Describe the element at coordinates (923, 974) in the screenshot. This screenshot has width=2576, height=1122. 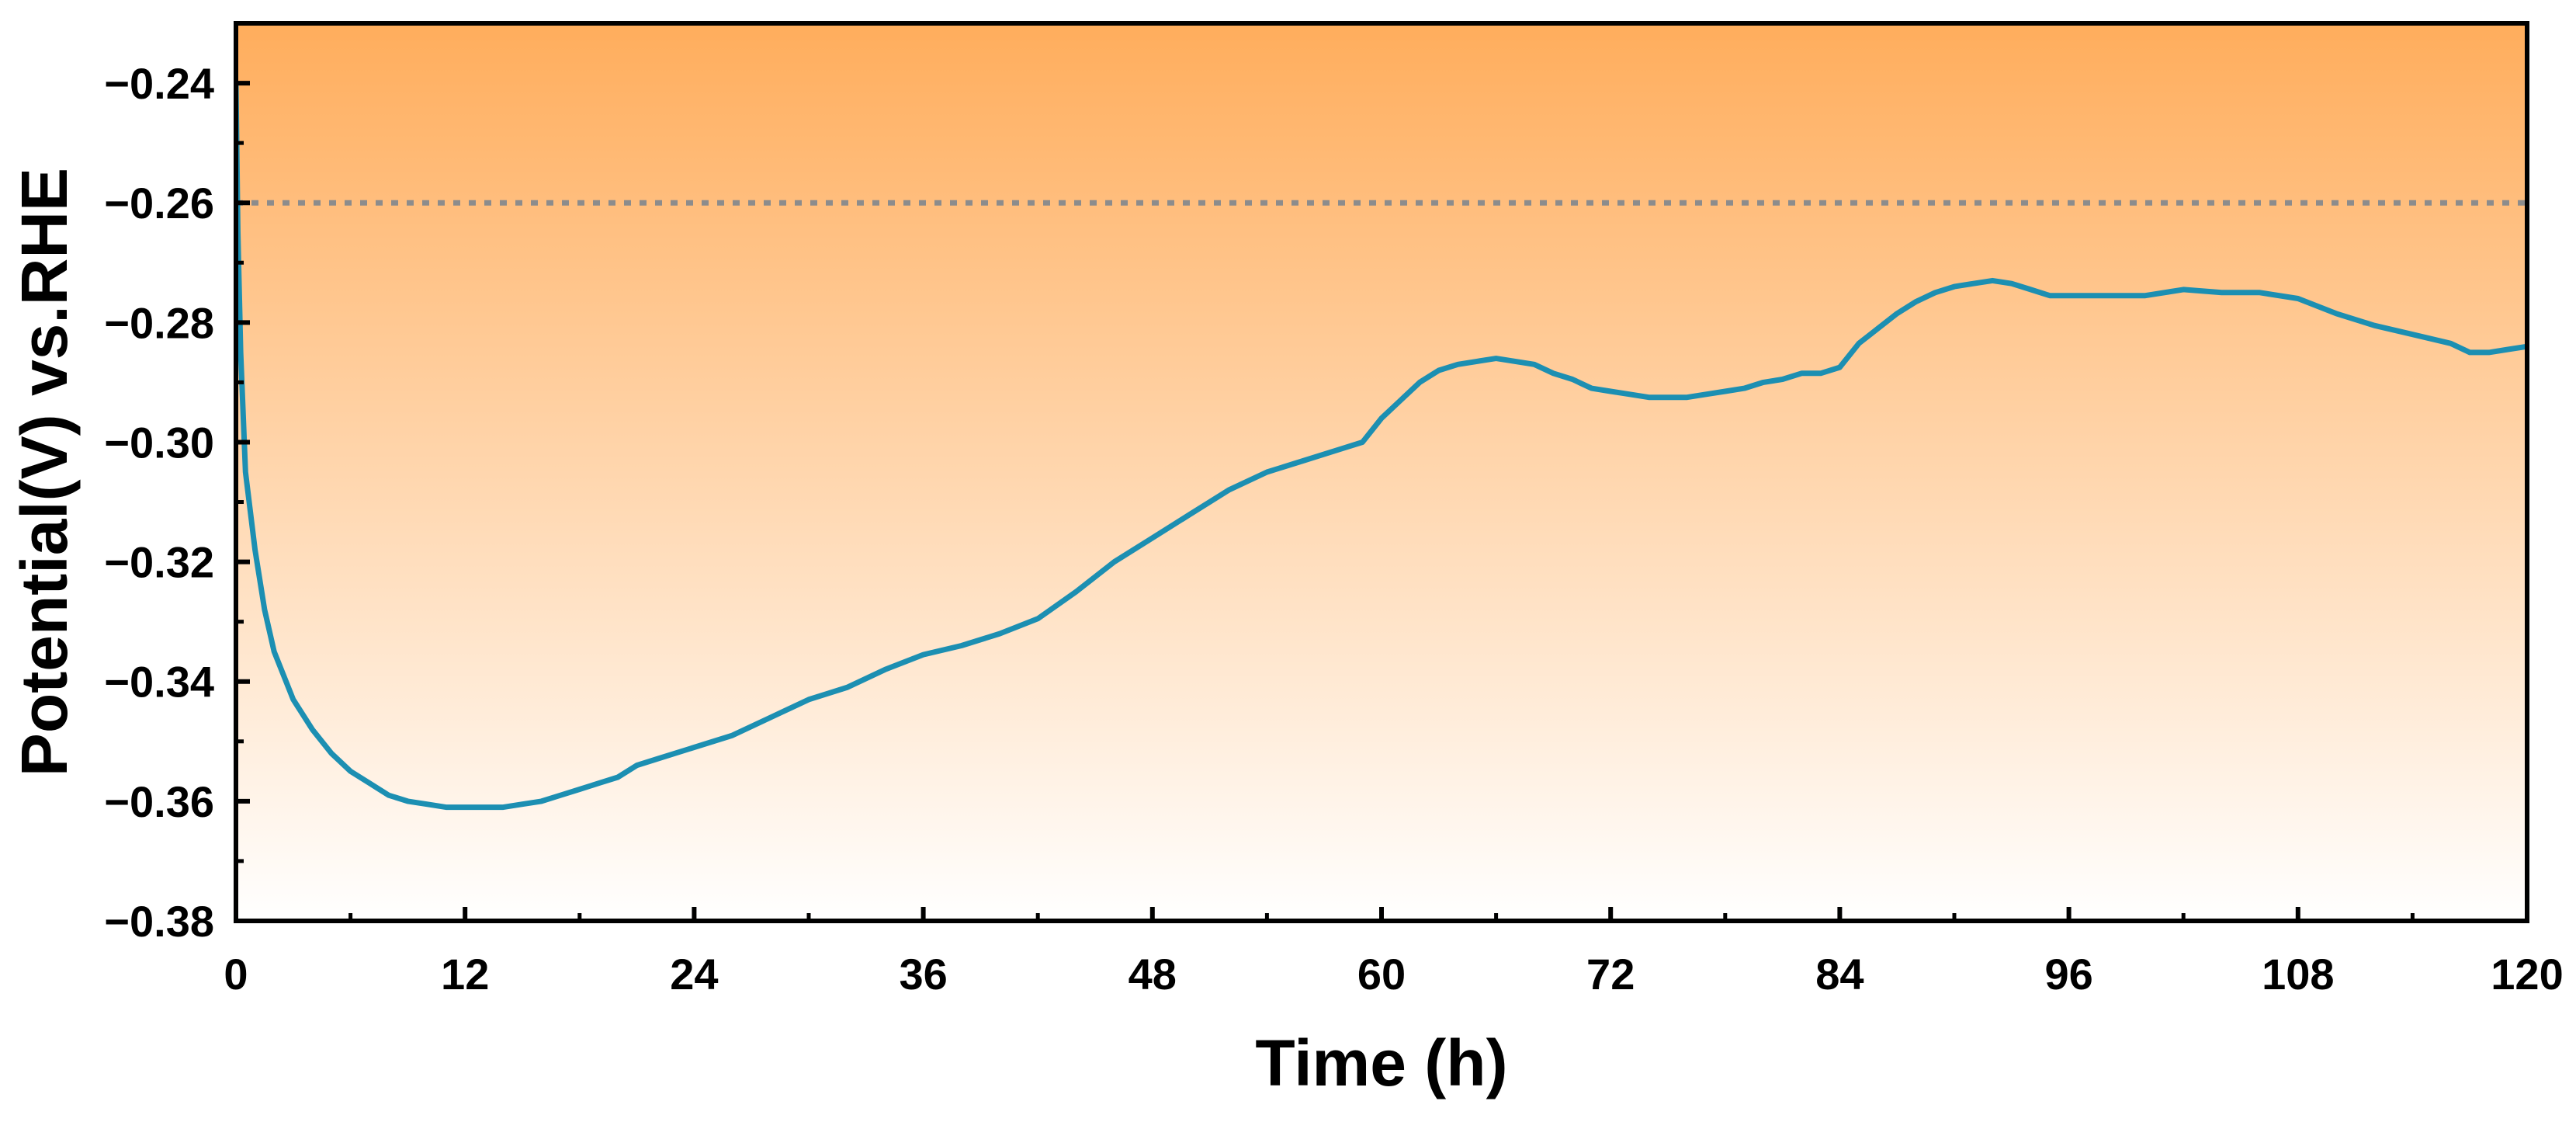
I see `x-tick-label: 36` at that location.